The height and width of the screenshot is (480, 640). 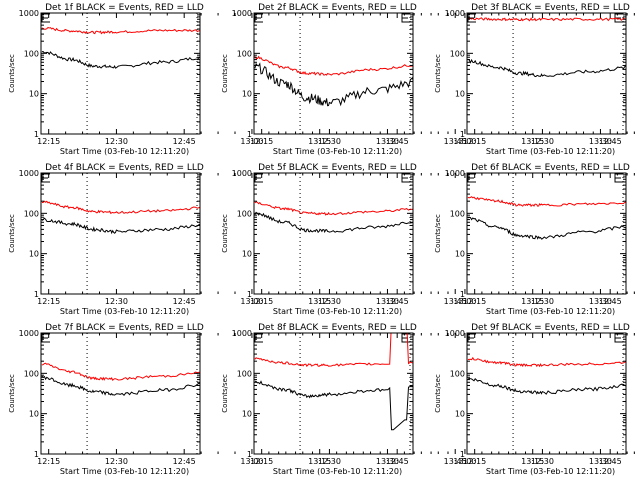 What do you see at coordinates (124, 168) in the screenshot?
I see `panel-title: Det 4f BLACK = Events, RED = LLD` at bounding box center [124, 168].